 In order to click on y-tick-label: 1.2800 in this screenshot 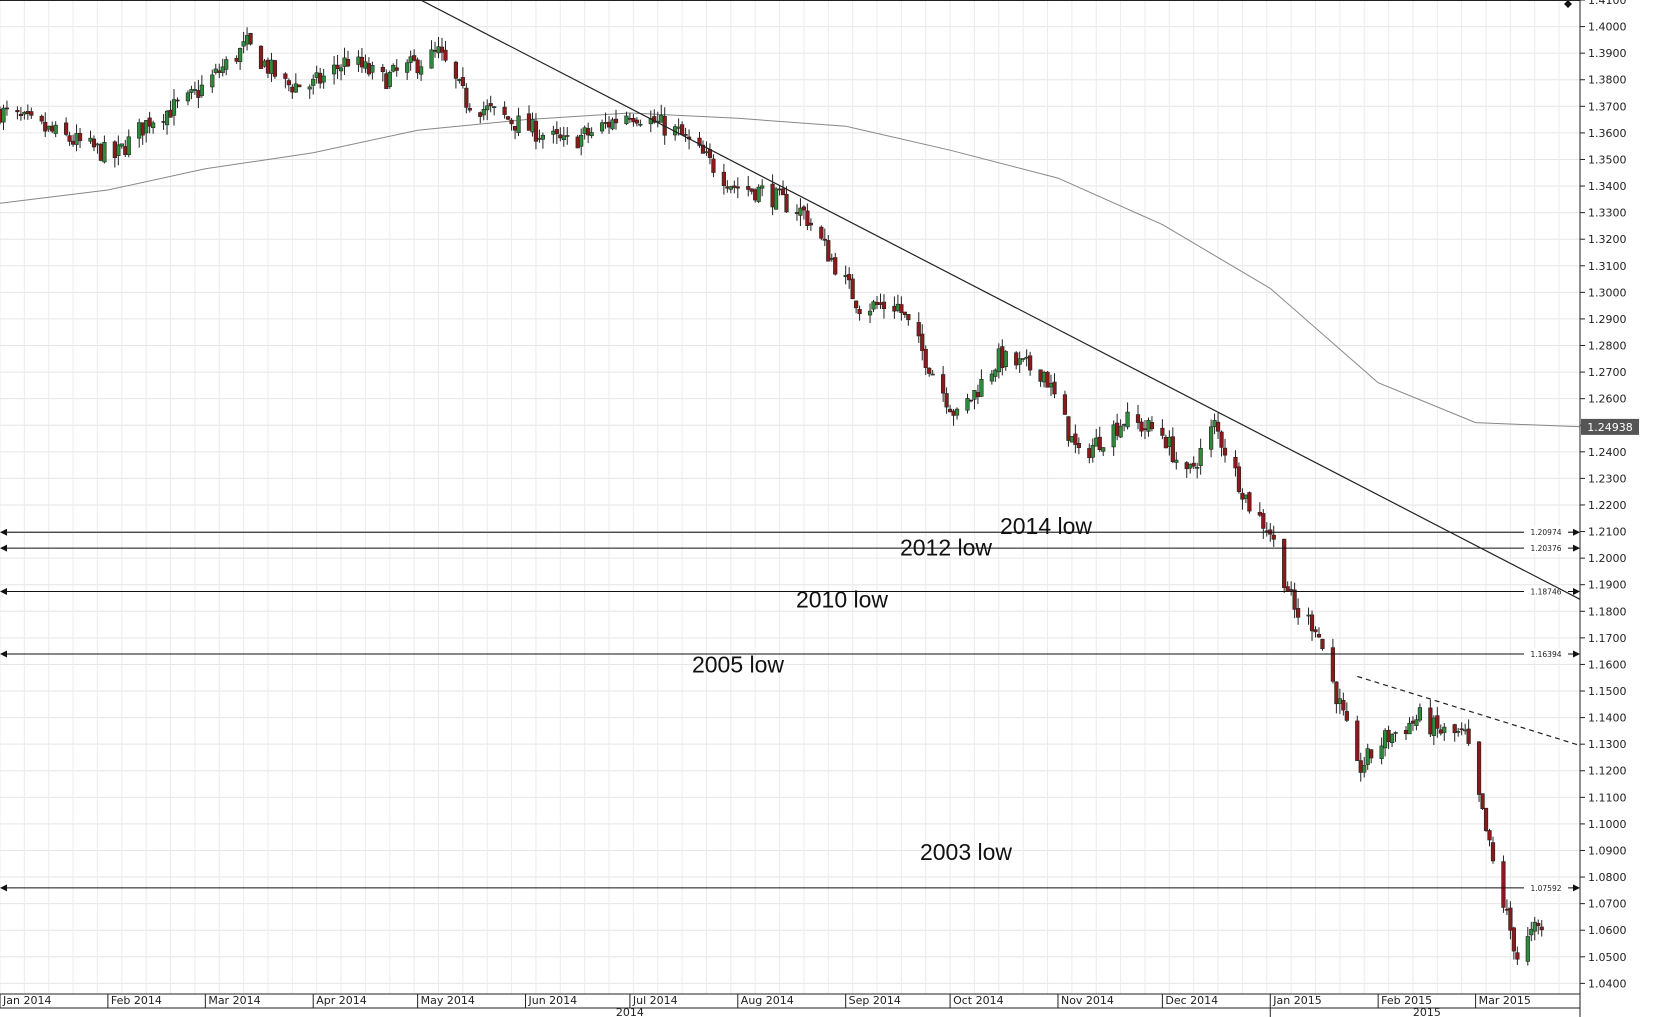, I will do `click(1607, 346)`.